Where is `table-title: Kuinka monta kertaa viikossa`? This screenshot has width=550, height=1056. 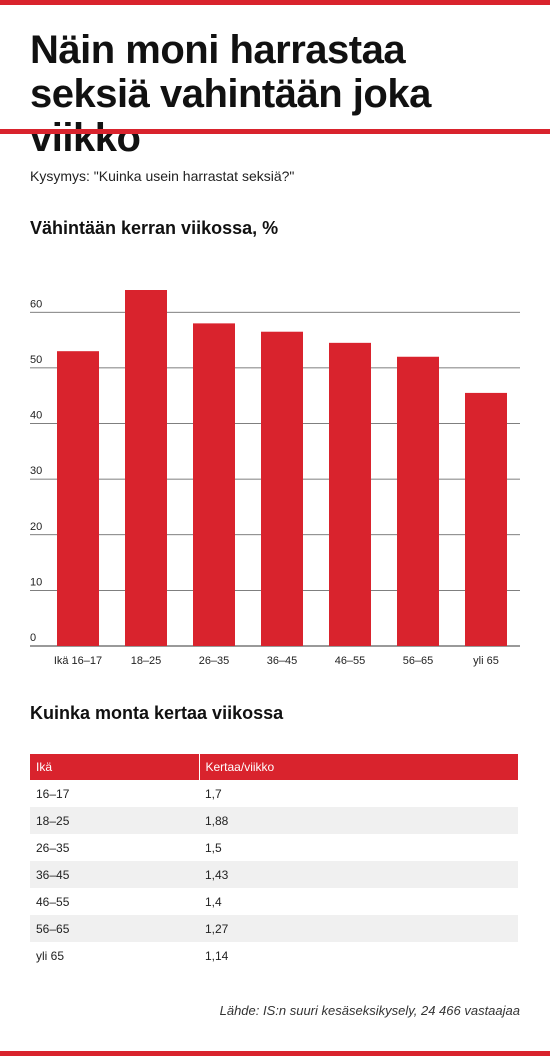
table-title: Kuinka monta kertaa viikossa is located at coordinates (157, 713).